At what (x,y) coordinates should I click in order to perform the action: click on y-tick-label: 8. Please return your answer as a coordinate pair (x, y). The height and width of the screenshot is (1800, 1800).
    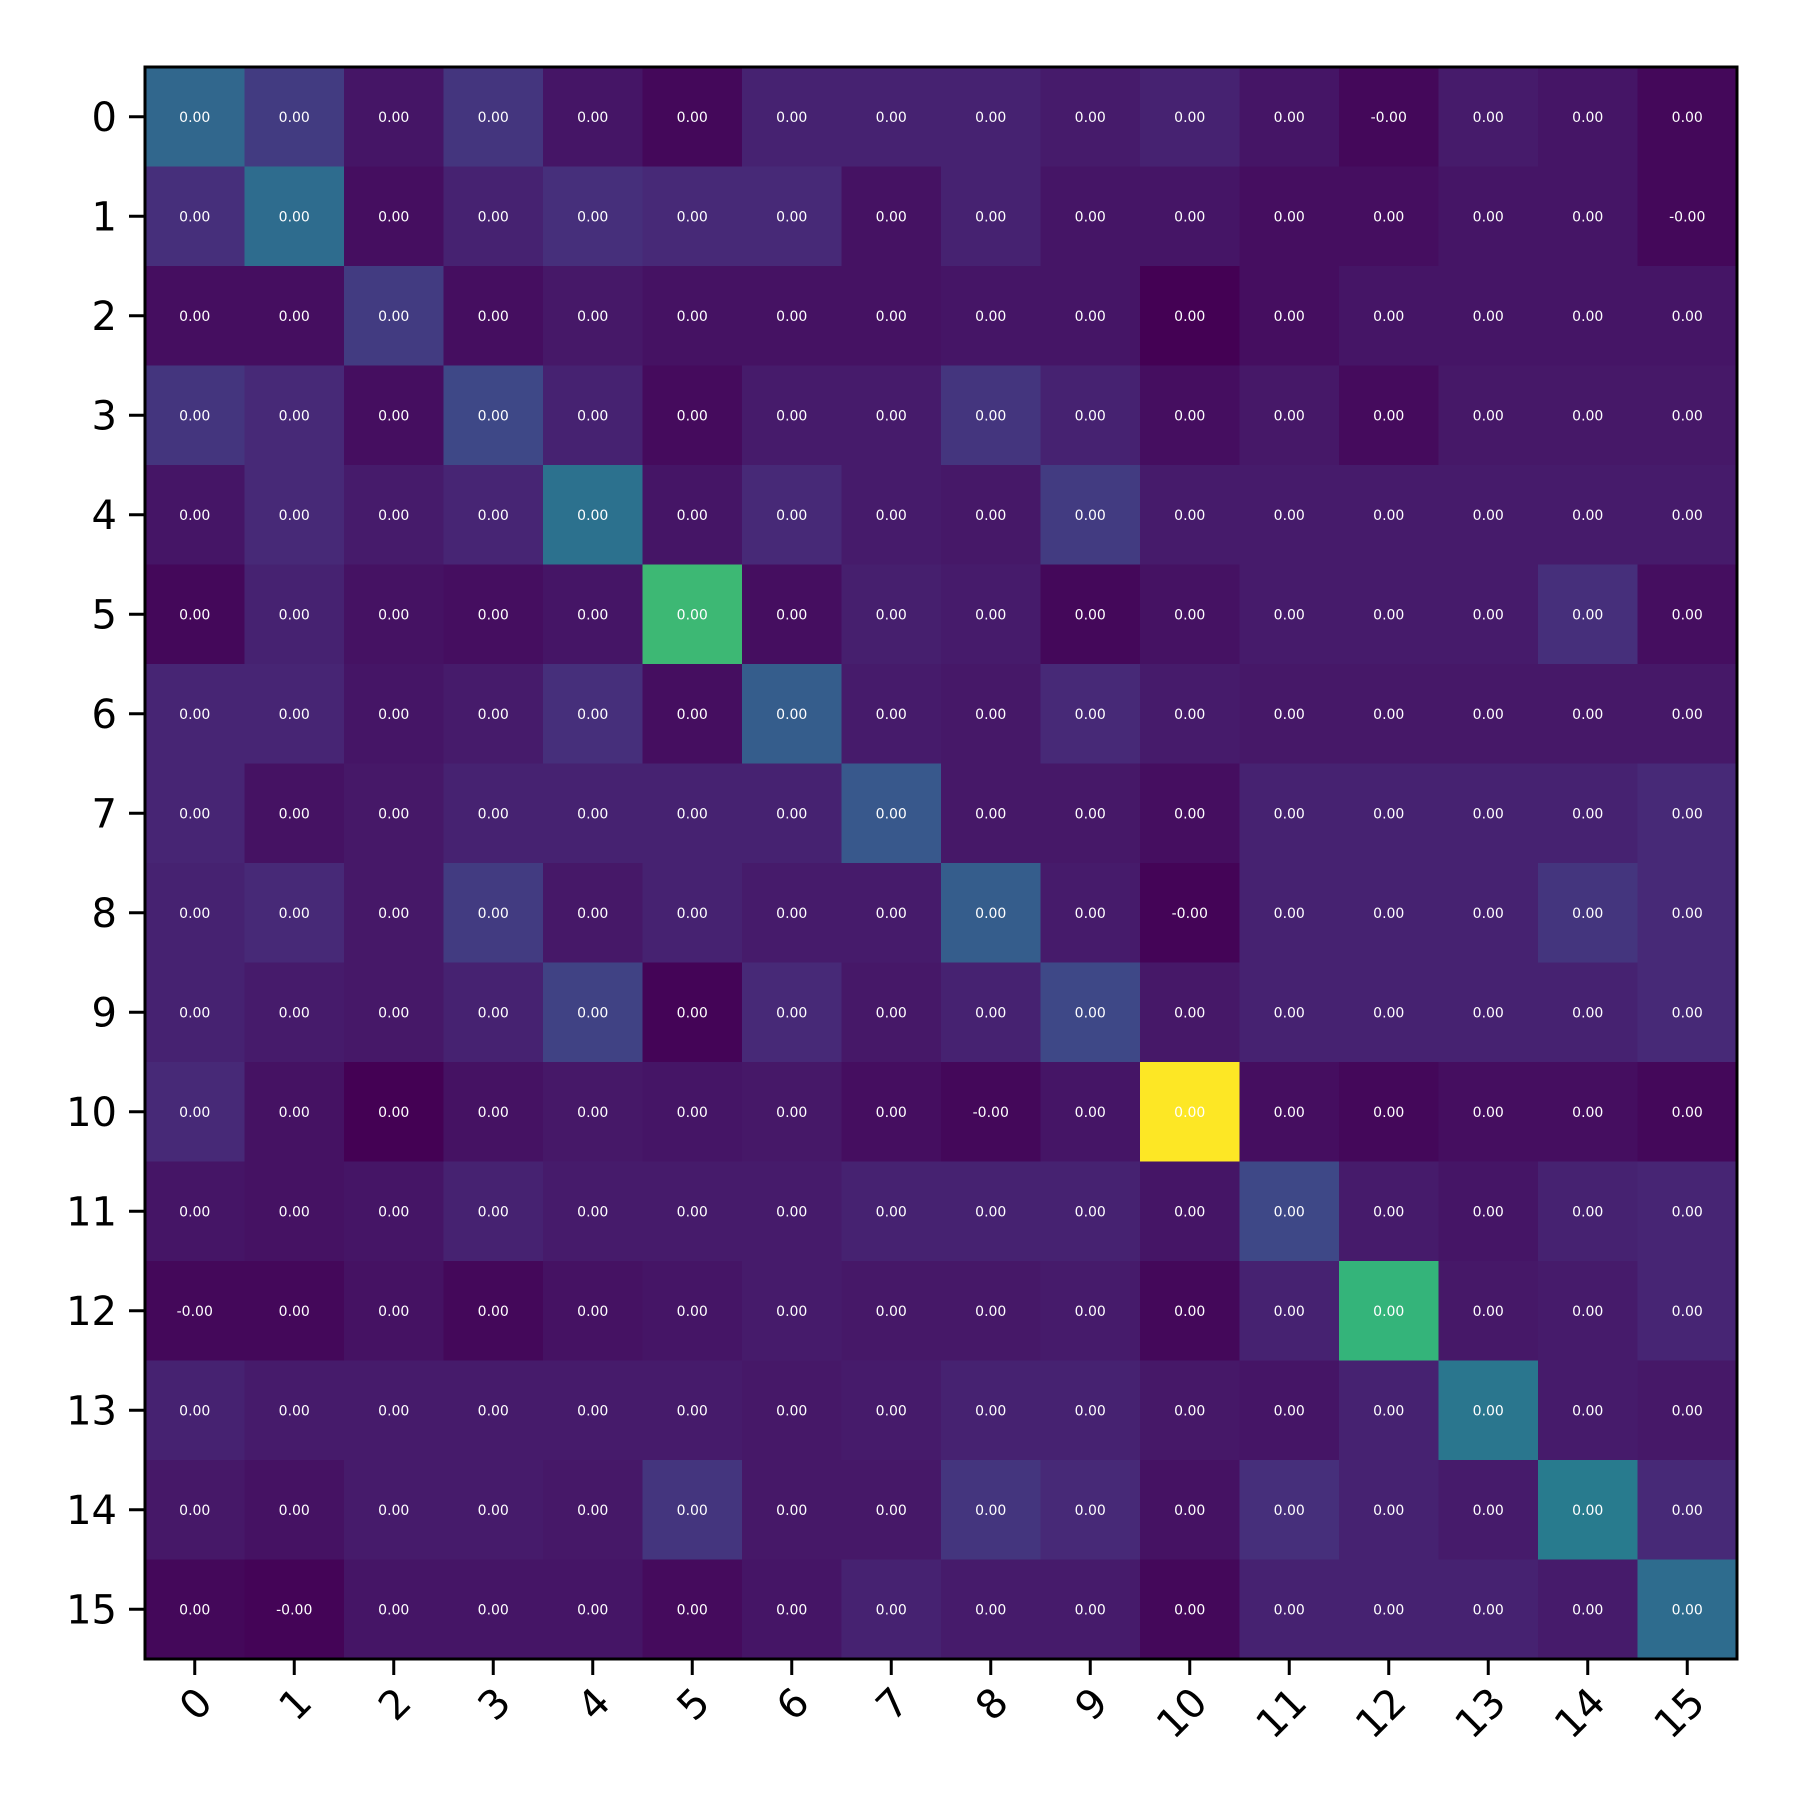
    Looking at the image, I should click on (104, 914).